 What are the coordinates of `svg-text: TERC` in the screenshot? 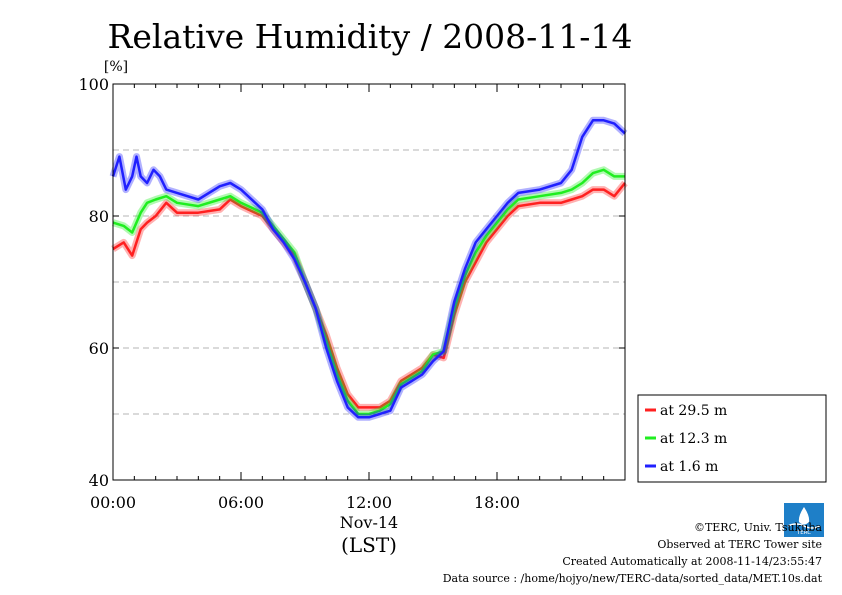 It's located at (803, 533).